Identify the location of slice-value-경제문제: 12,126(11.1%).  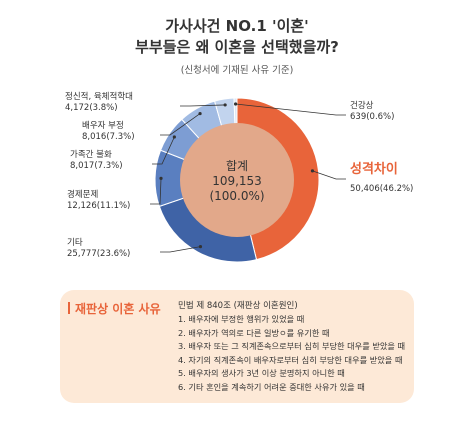
(98, 206).